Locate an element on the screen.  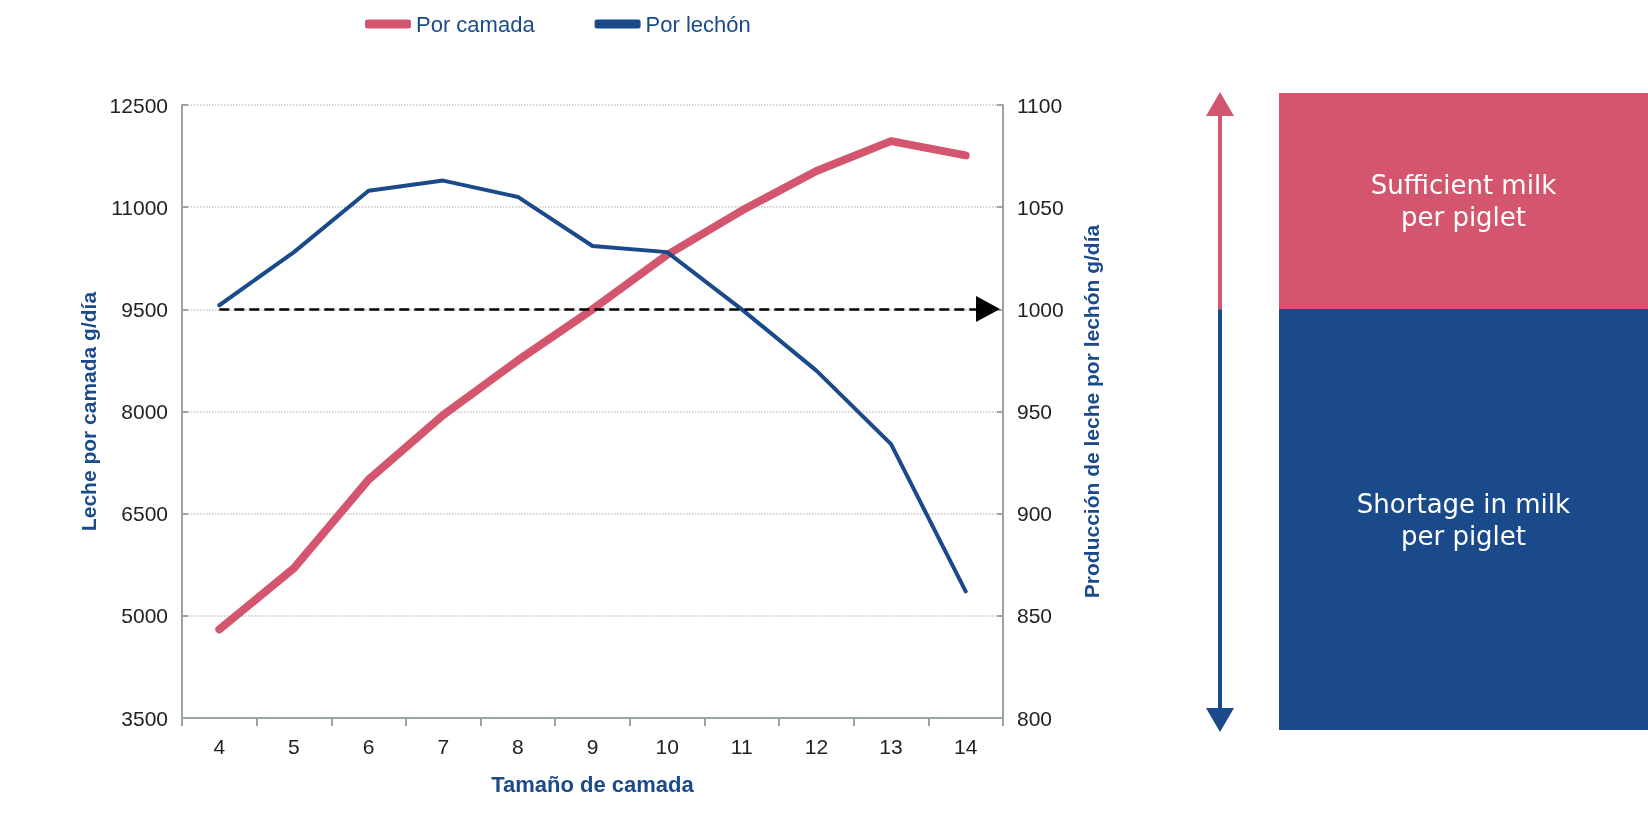
x-tick-label: 7 is located at coordinates (443, 746).